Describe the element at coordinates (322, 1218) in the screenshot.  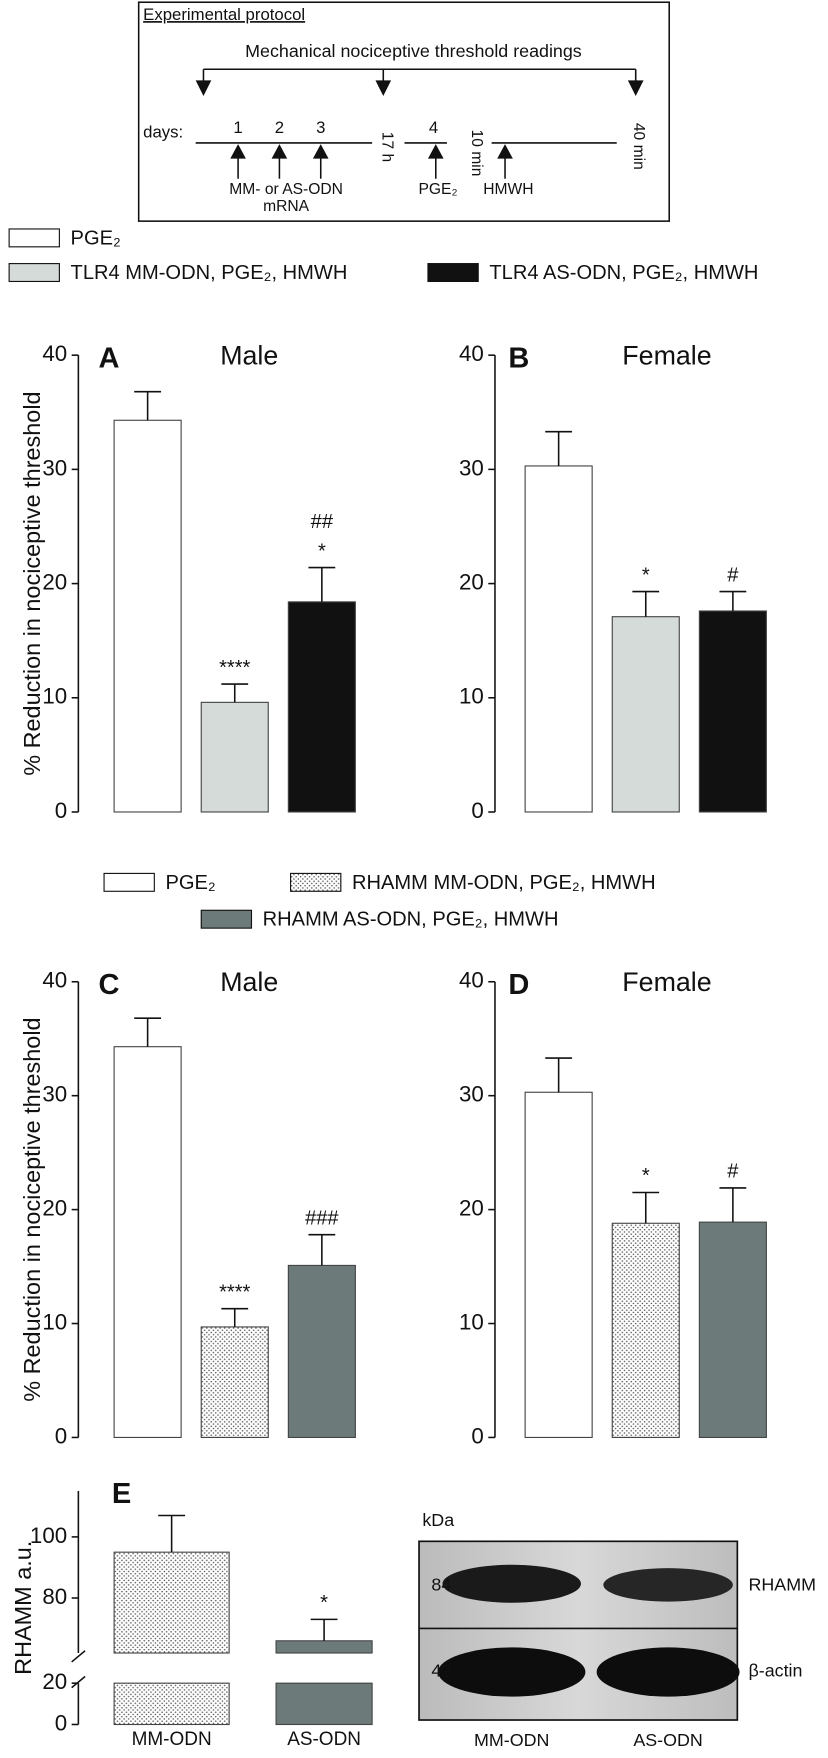
I see `significance-label: ###` at that location.